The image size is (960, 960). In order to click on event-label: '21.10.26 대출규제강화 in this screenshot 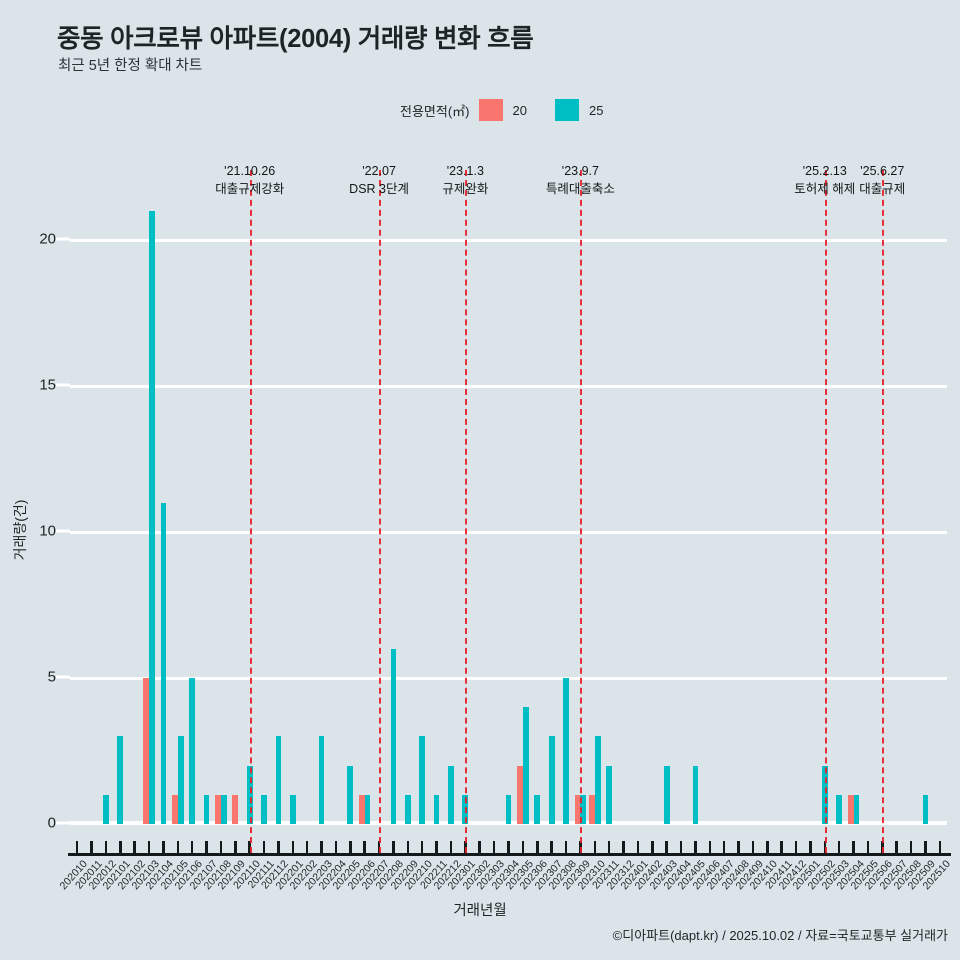, I will do `click(249, 180)`.